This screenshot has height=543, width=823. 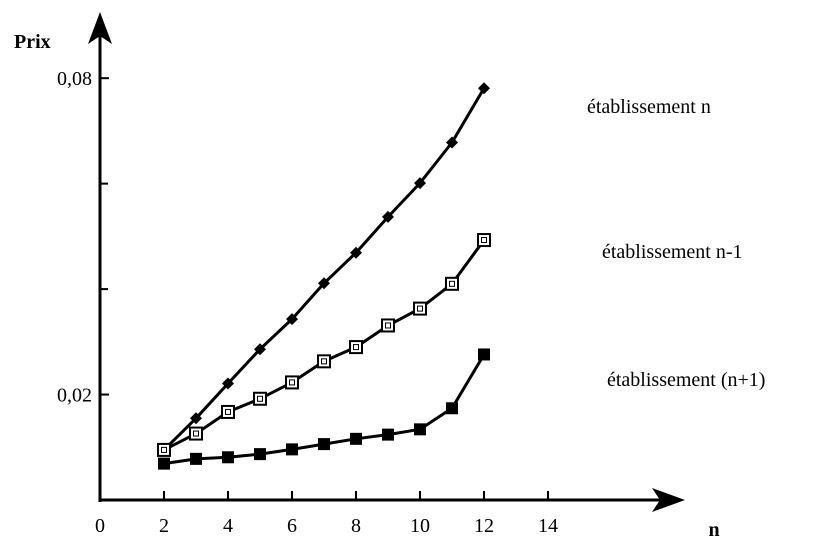 I want to click on x-tick-label: 0, so click(x=100, y=526).